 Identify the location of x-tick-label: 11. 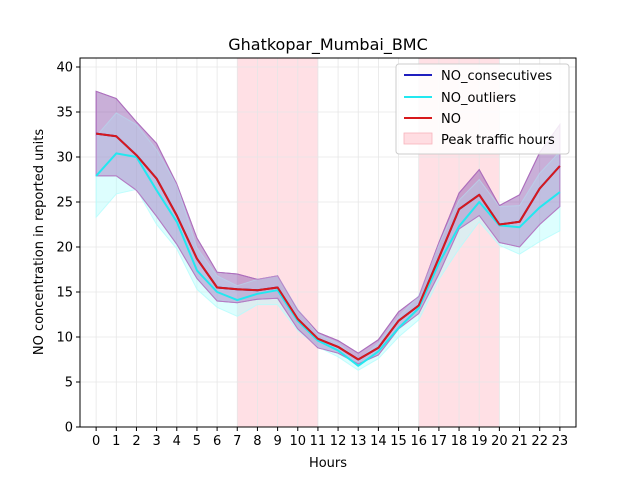
(318, 441).